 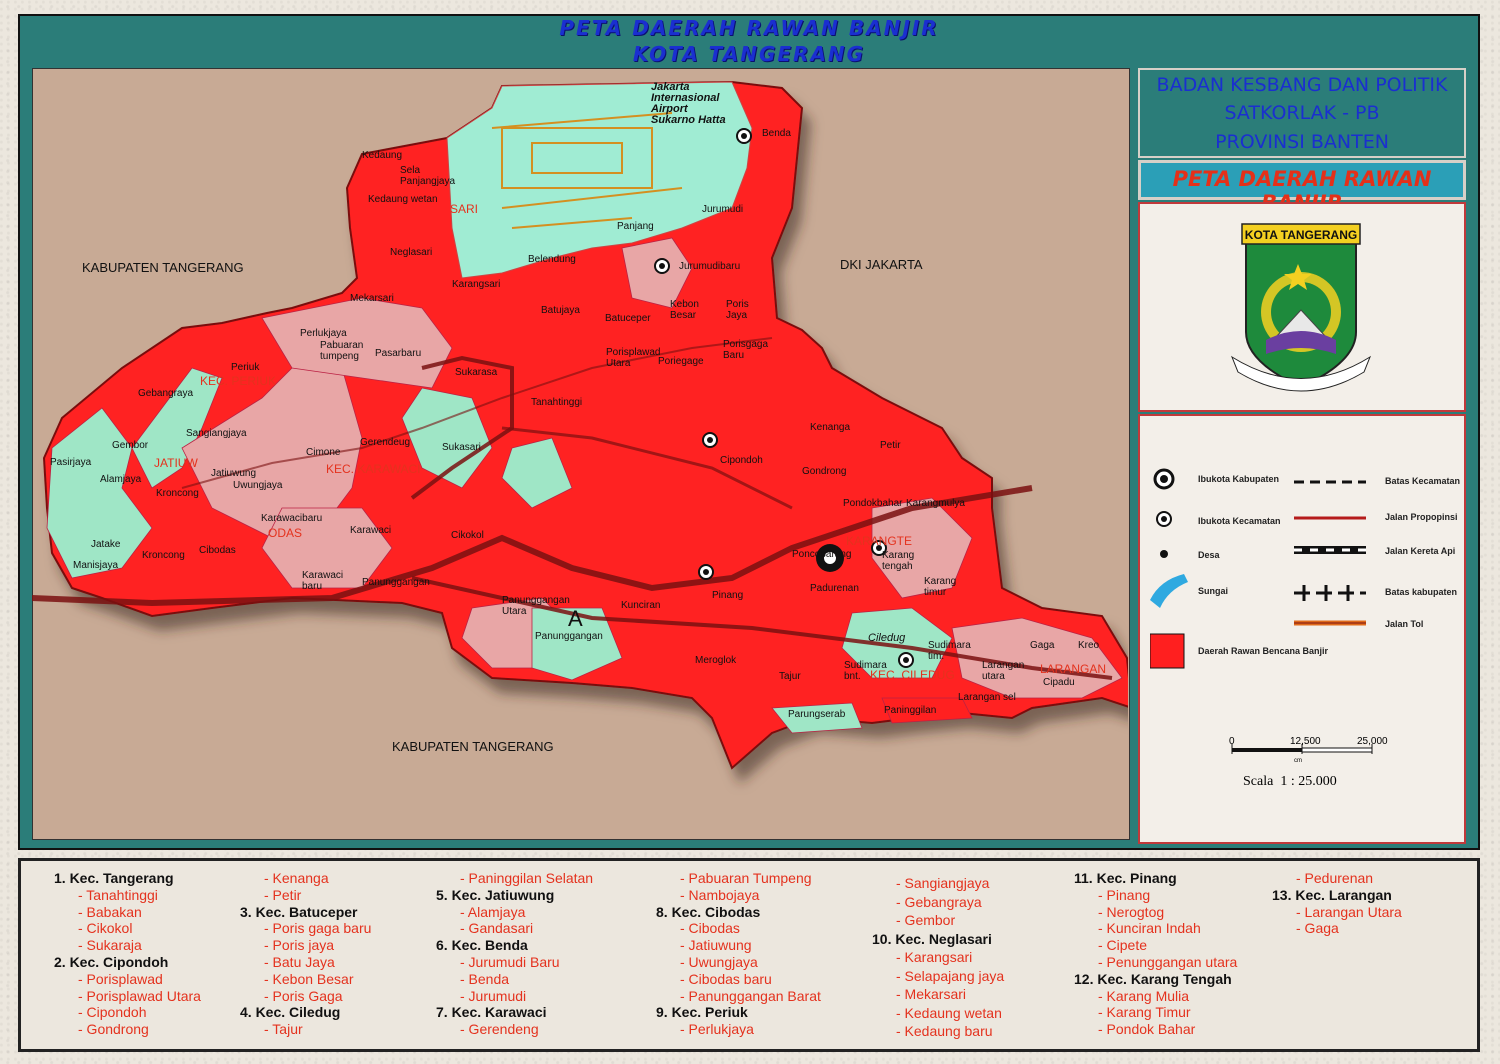 I want to click on village-label: Cipadu, so click(x=1059, y=682).